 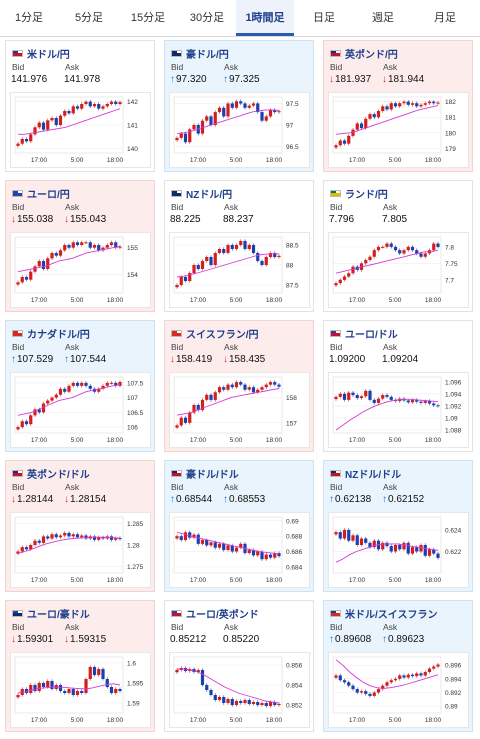 I want to click on card-title: カナダドル/円, so click(x=81, y=333).